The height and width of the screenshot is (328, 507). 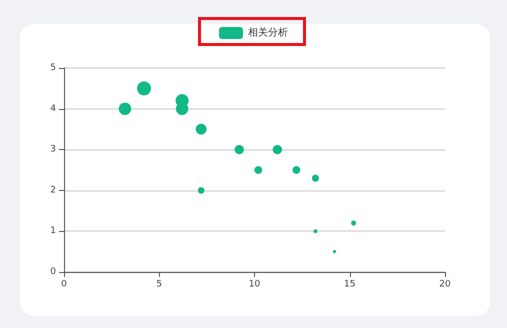 I want to click on y-tick-label: 2, so click(x=53, y=190).